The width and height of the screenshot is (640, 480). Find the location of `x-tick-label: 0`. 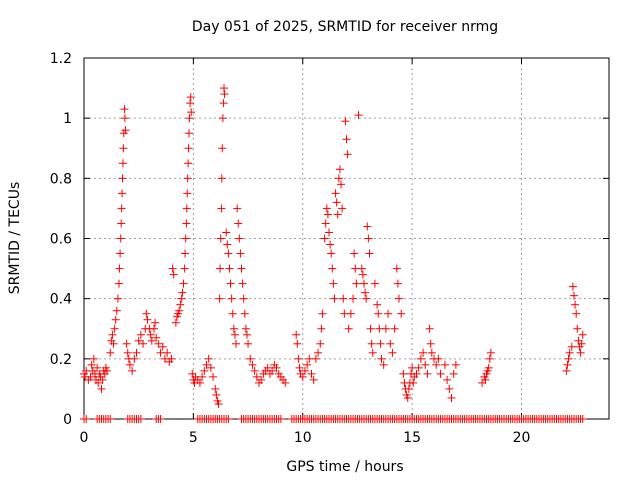

x-tick-label: 0 is located at coordinates (84, 438).